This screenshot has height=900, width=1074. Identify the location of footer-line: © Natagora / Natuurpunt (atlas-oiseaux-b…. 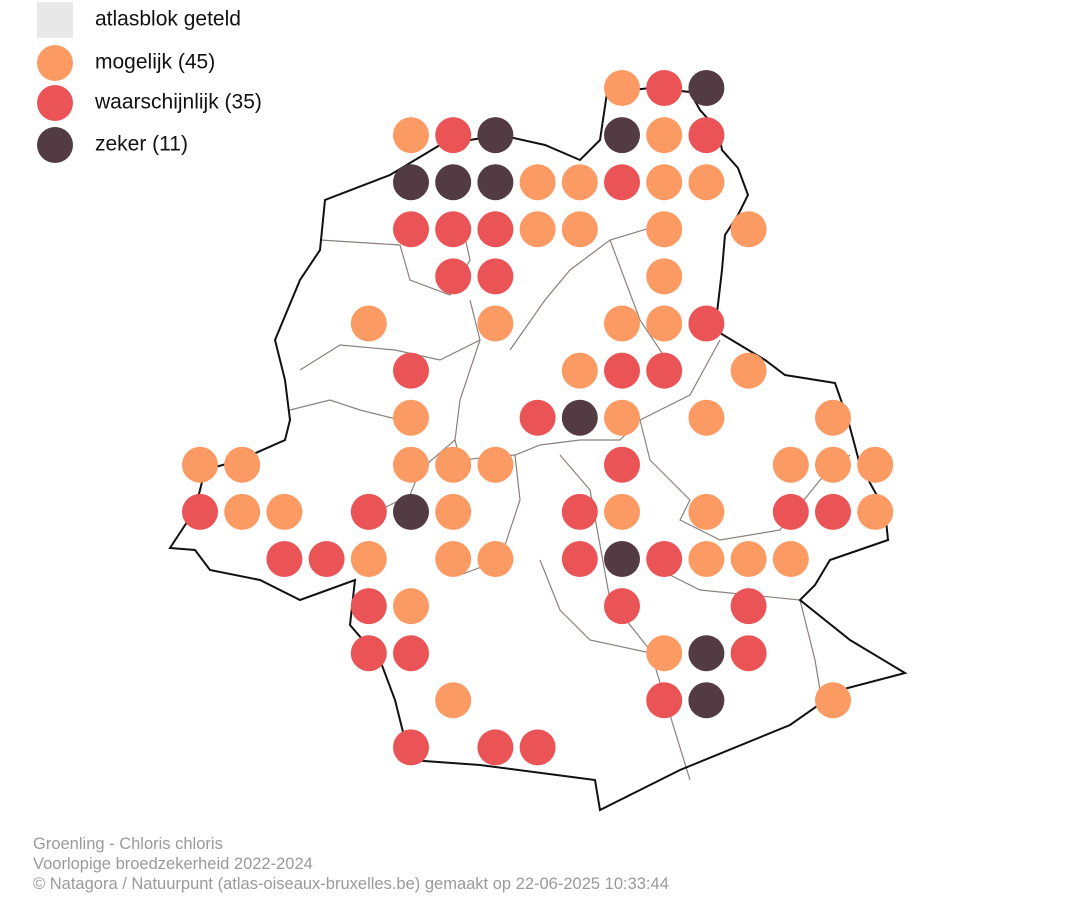
(351, 884).